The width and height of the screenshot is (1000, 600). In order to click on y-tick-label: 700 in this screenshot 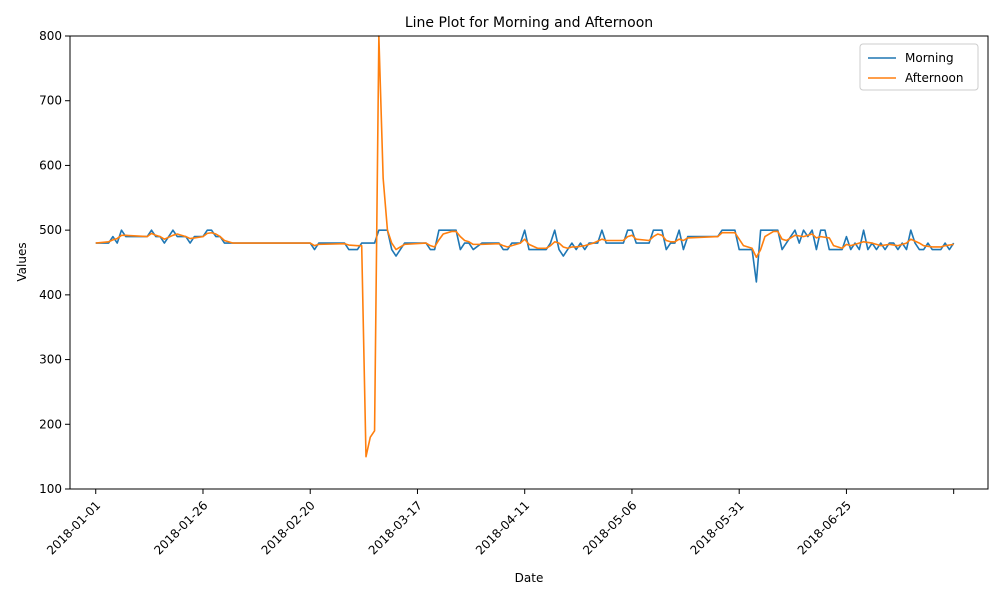, I will do `click(50, 101)`.